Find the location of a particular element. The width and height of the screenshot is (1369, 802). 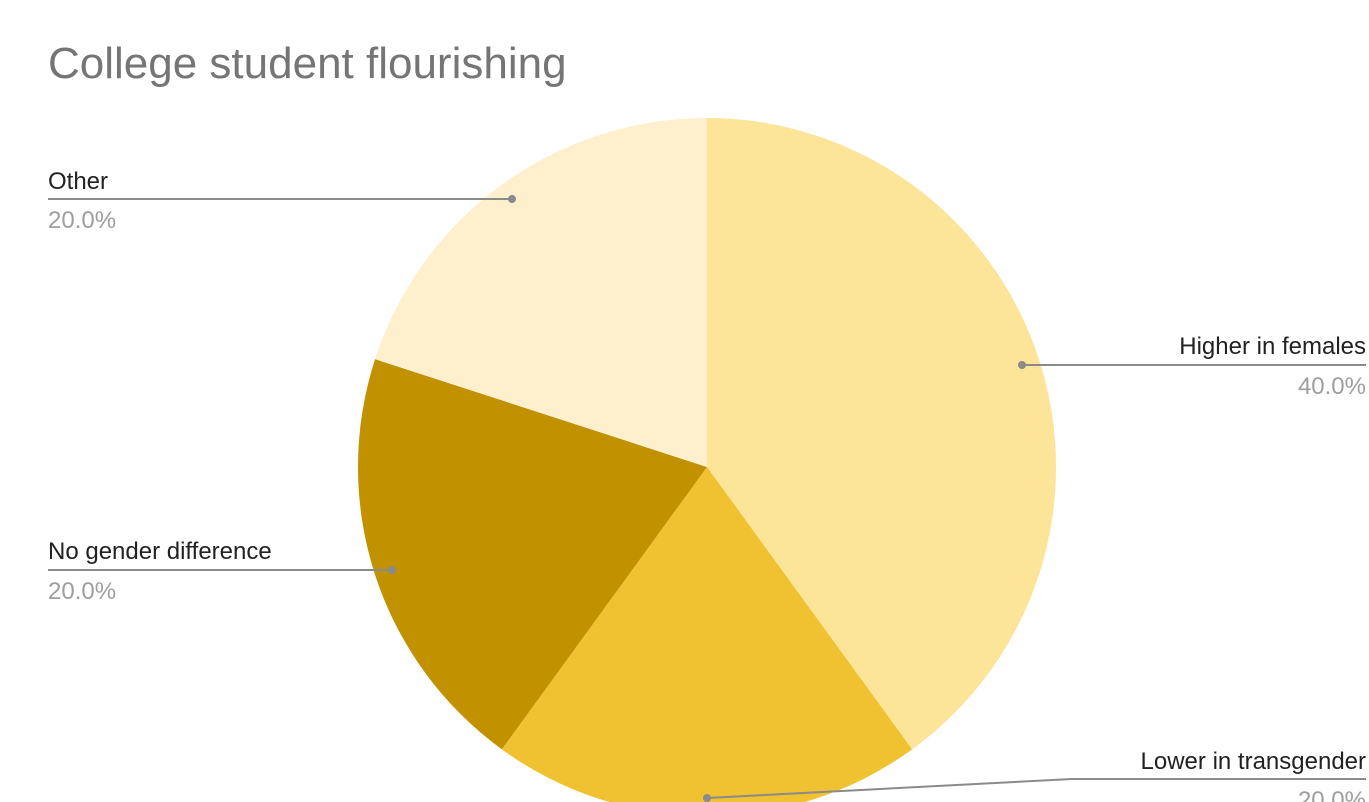

pie-slice-lower-in-transgender is located at coordinates (707, 634).